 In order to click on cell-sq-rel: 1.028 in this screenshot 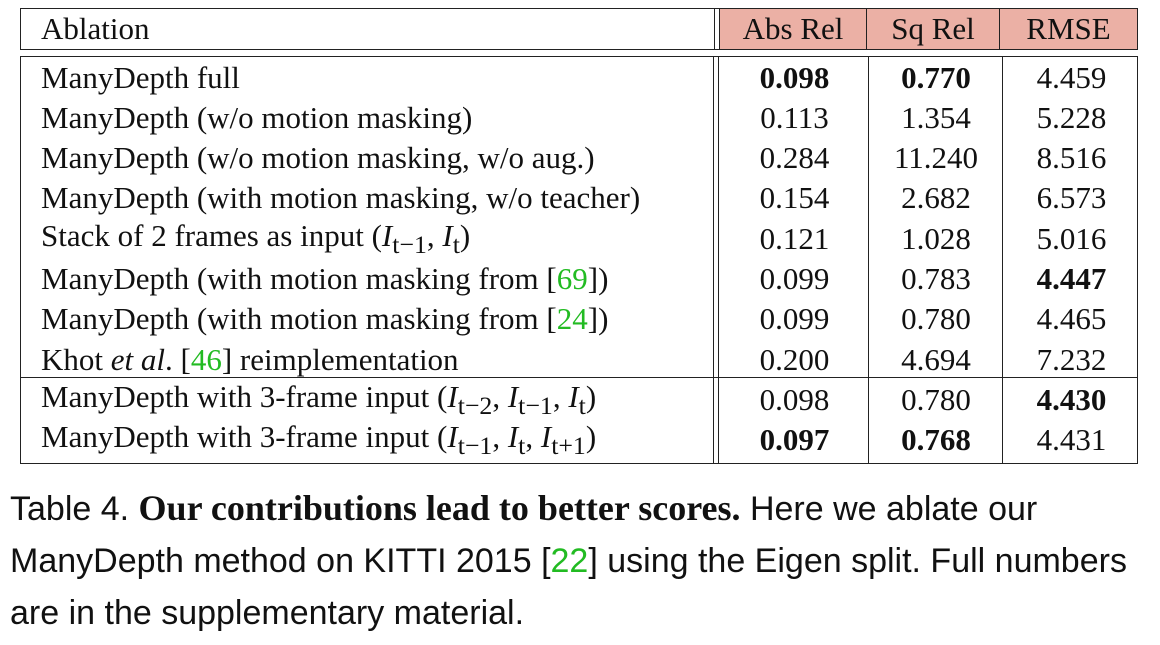, I will do `click(936, 238)`.